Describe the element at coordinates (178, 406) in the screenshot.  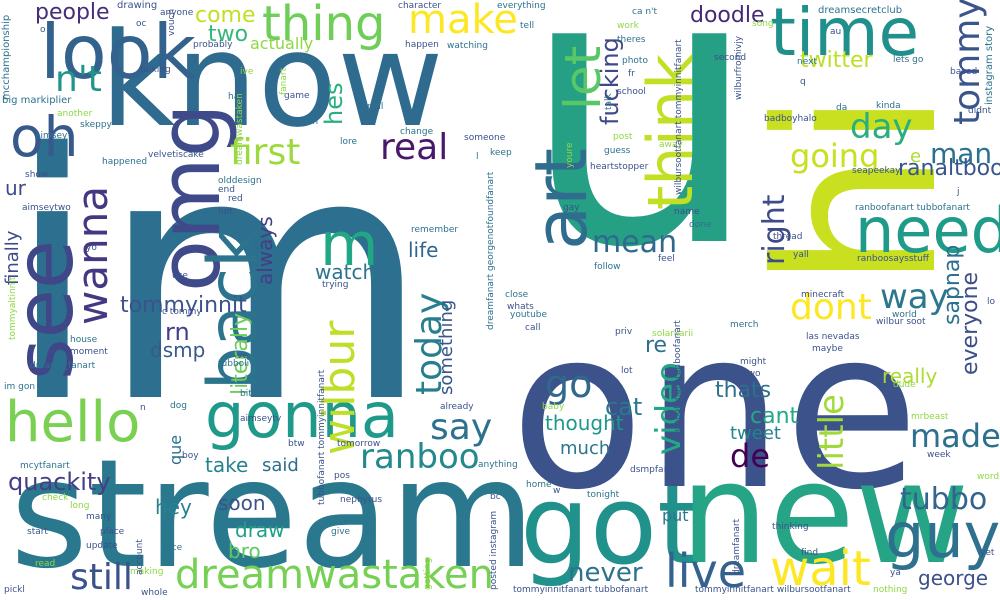
I see `cloud-word: dog` at that location.